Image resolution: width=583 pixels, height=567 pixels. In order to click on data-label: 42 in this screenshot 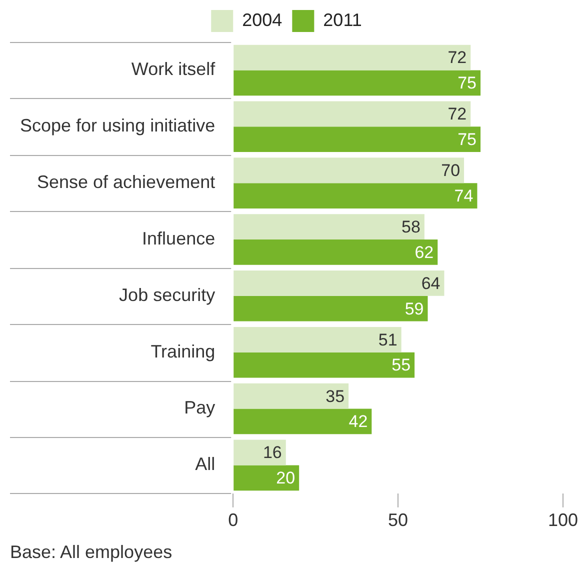, I will do `click(358, 422)`.